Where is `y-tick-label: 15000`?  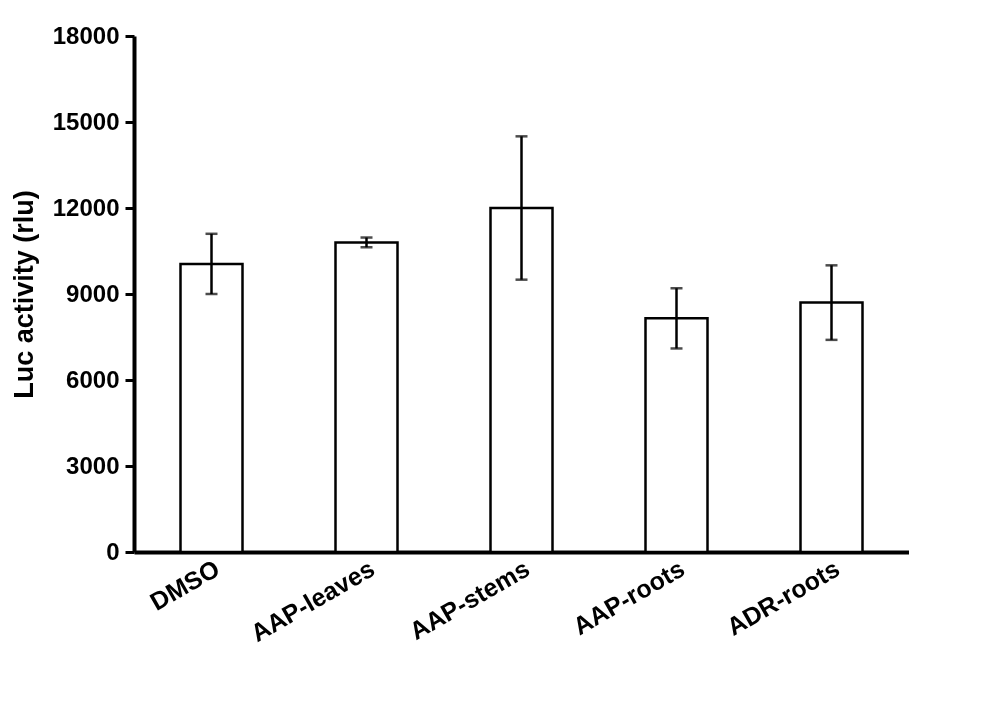 y-tick-label: 15000 is located at coordinates (86, 121).